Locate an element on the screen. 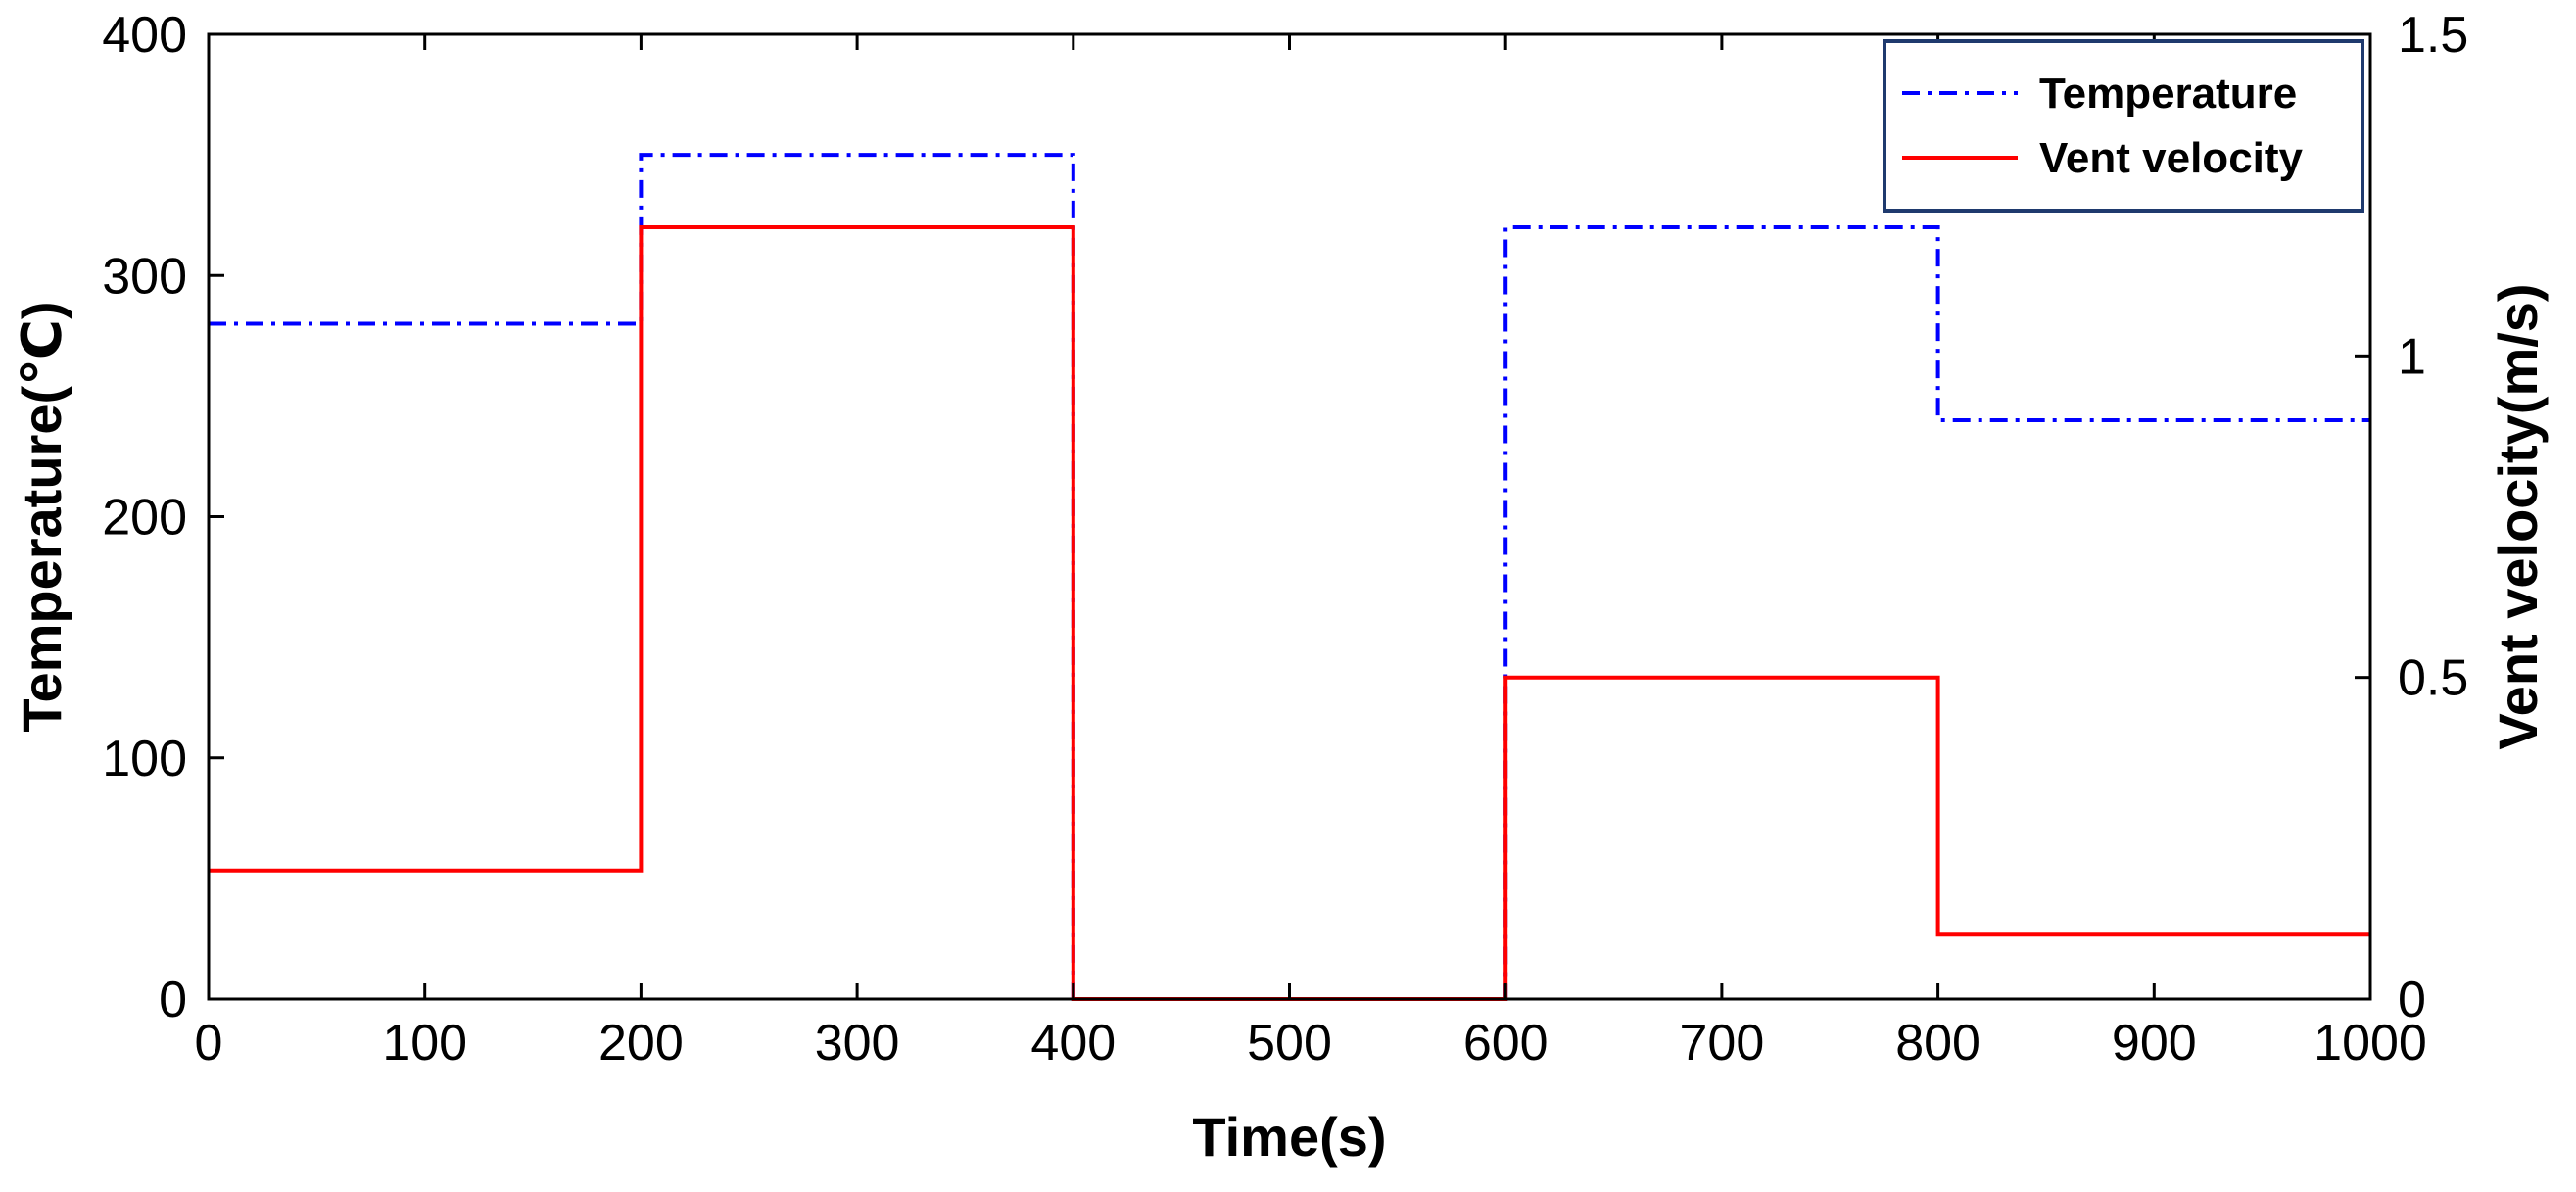  x-tick-label: 300 is located at coordinates (858, 1043).